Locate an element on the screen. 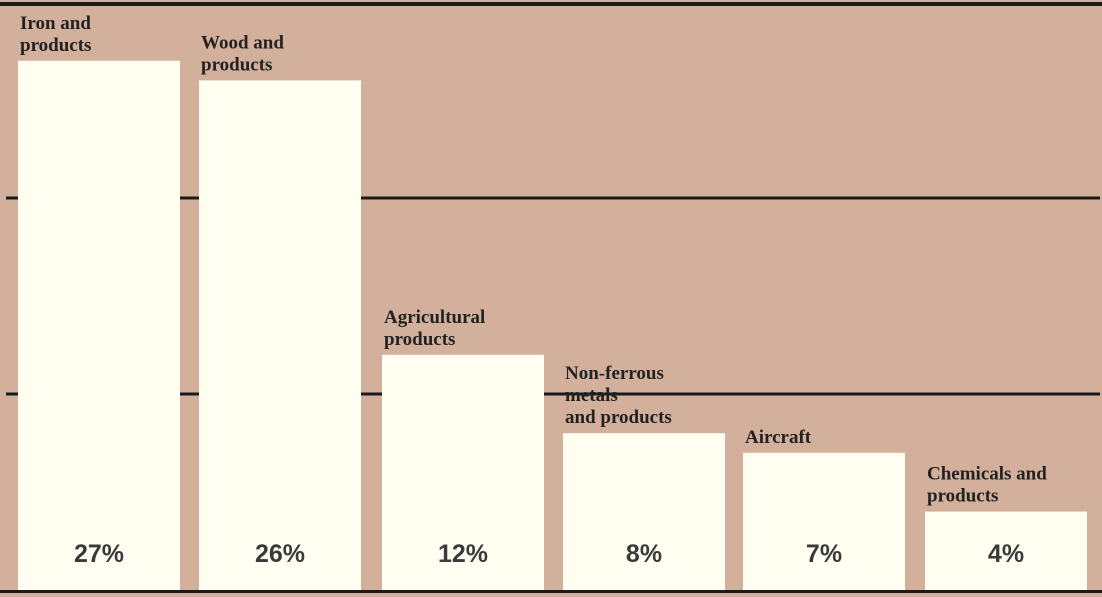  top-rule is located at coordinates (551, 4).